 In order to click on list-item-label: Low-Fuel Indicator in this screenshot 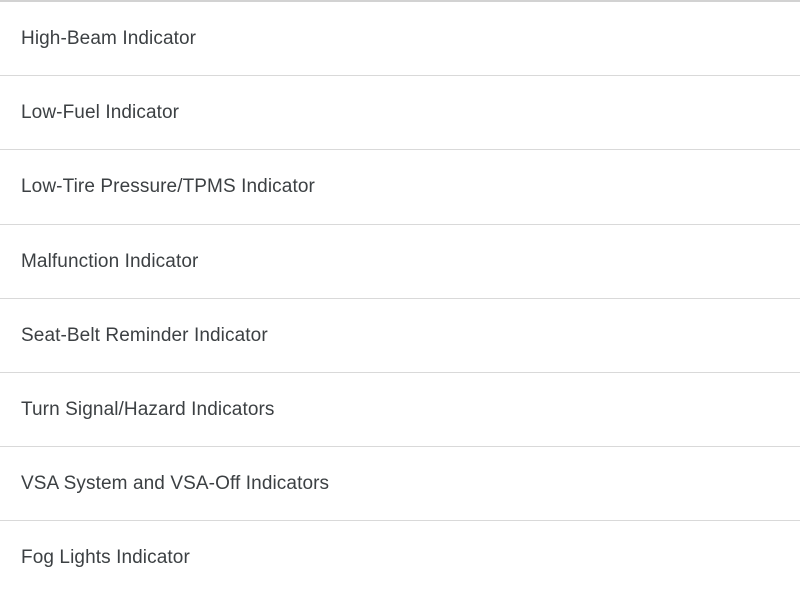, I will do `click(100, 113)`.